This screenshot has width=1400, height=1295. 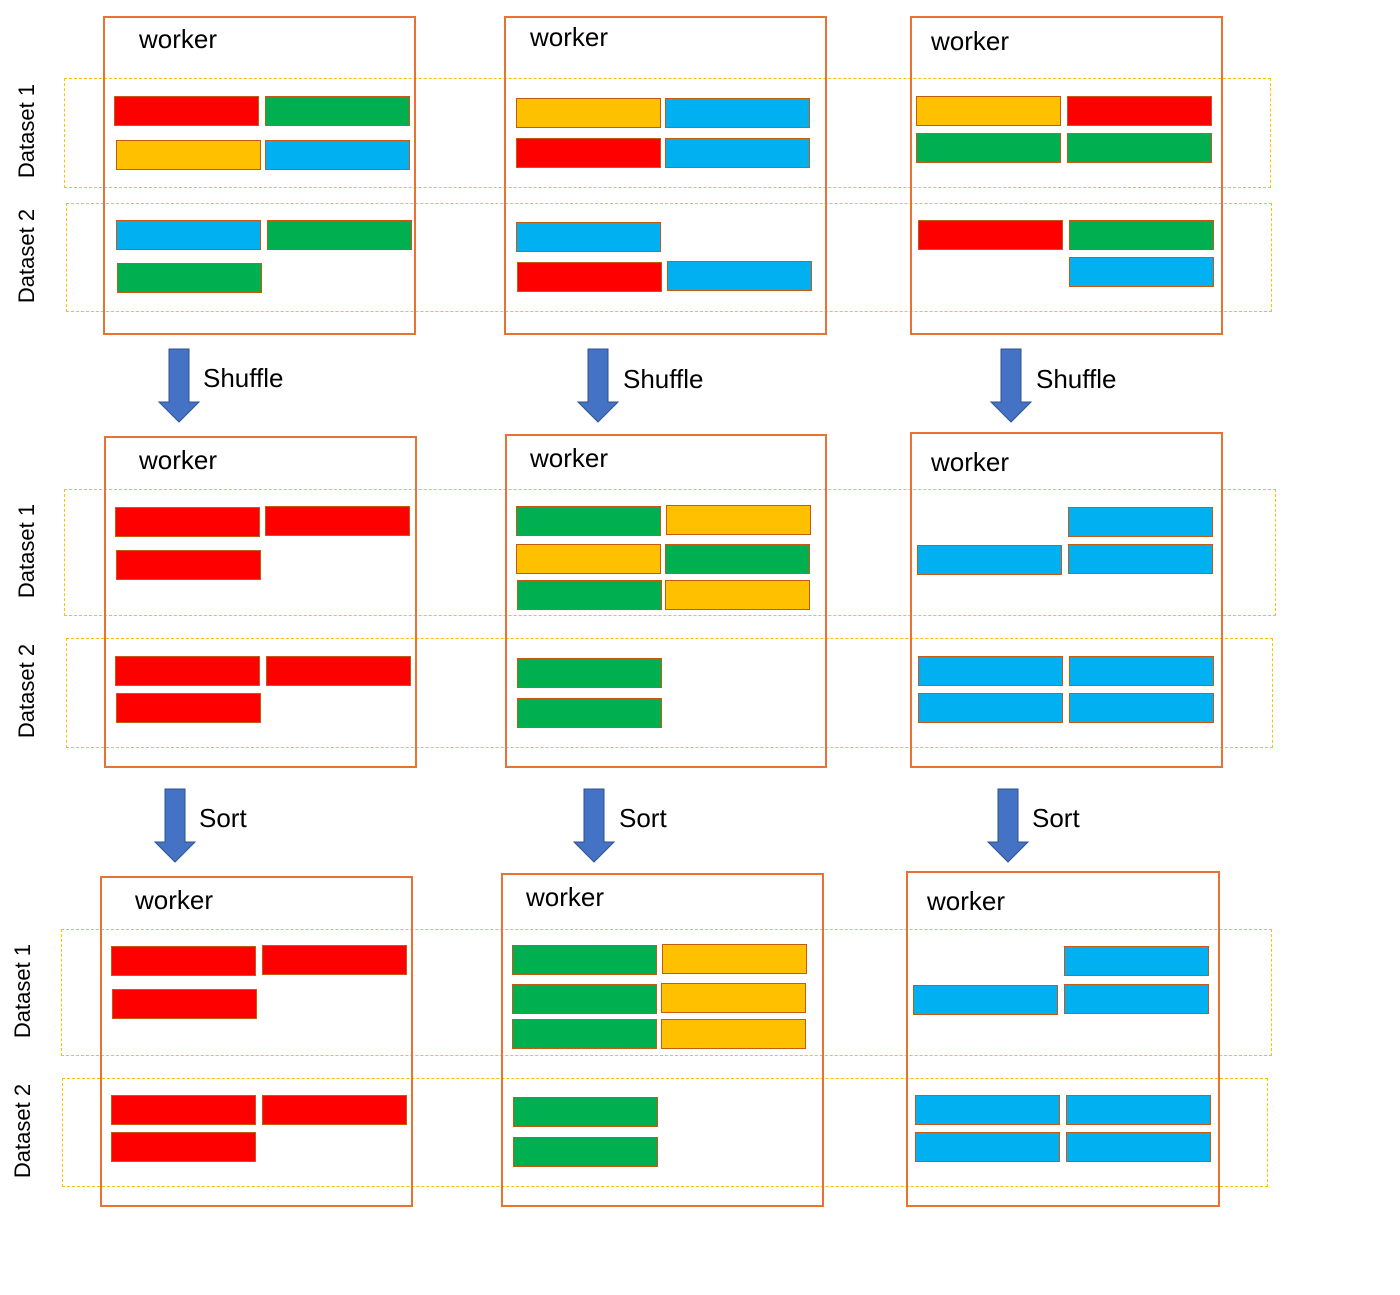 What do you see at coordinates (588, 153) in the screenshot?
I see `stage-1-worker-2-dataset1-block-red` at bounding box center [588, 153].